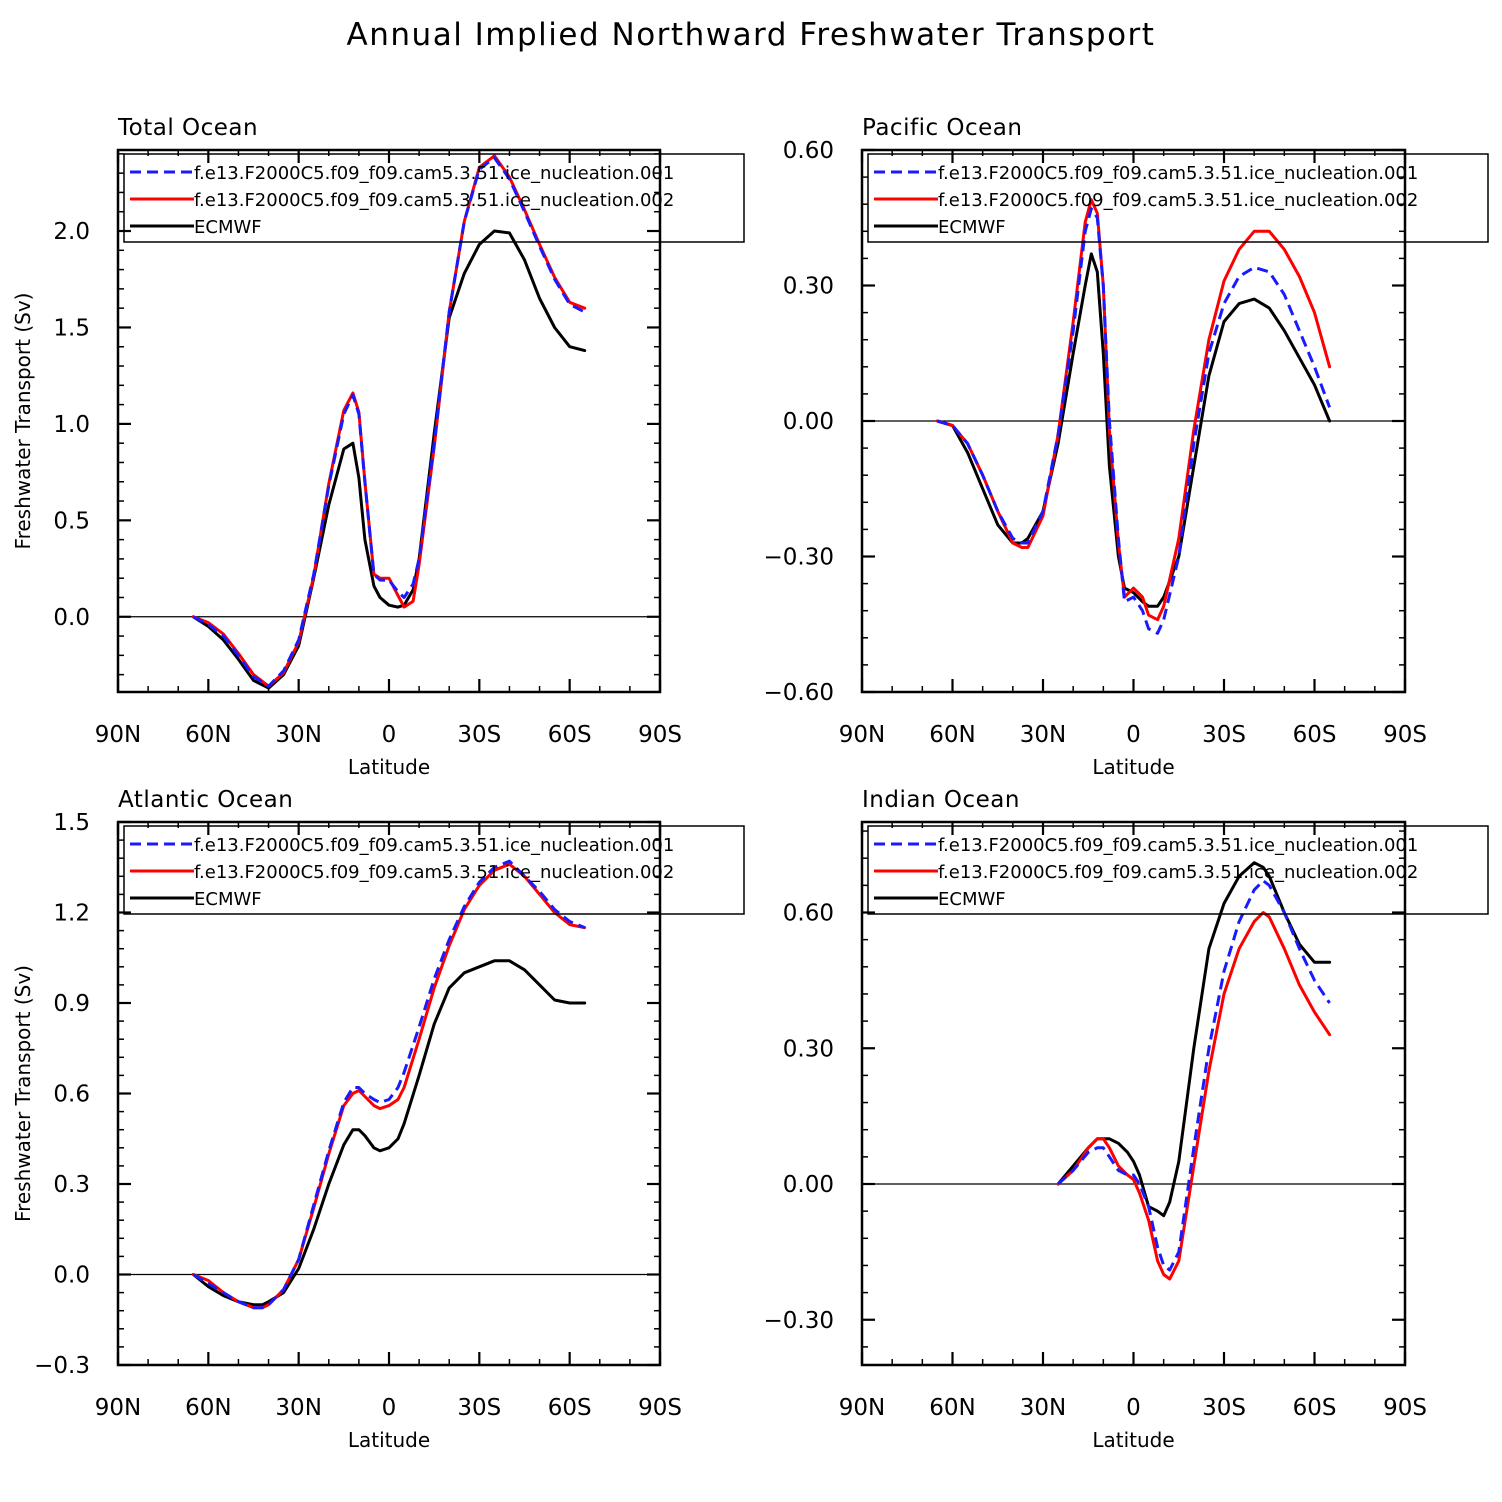  What do you see at coordinates (71, 521) in the screenshot?
I see `y-tick-label: 0.5` at bounding box center [71, 521].